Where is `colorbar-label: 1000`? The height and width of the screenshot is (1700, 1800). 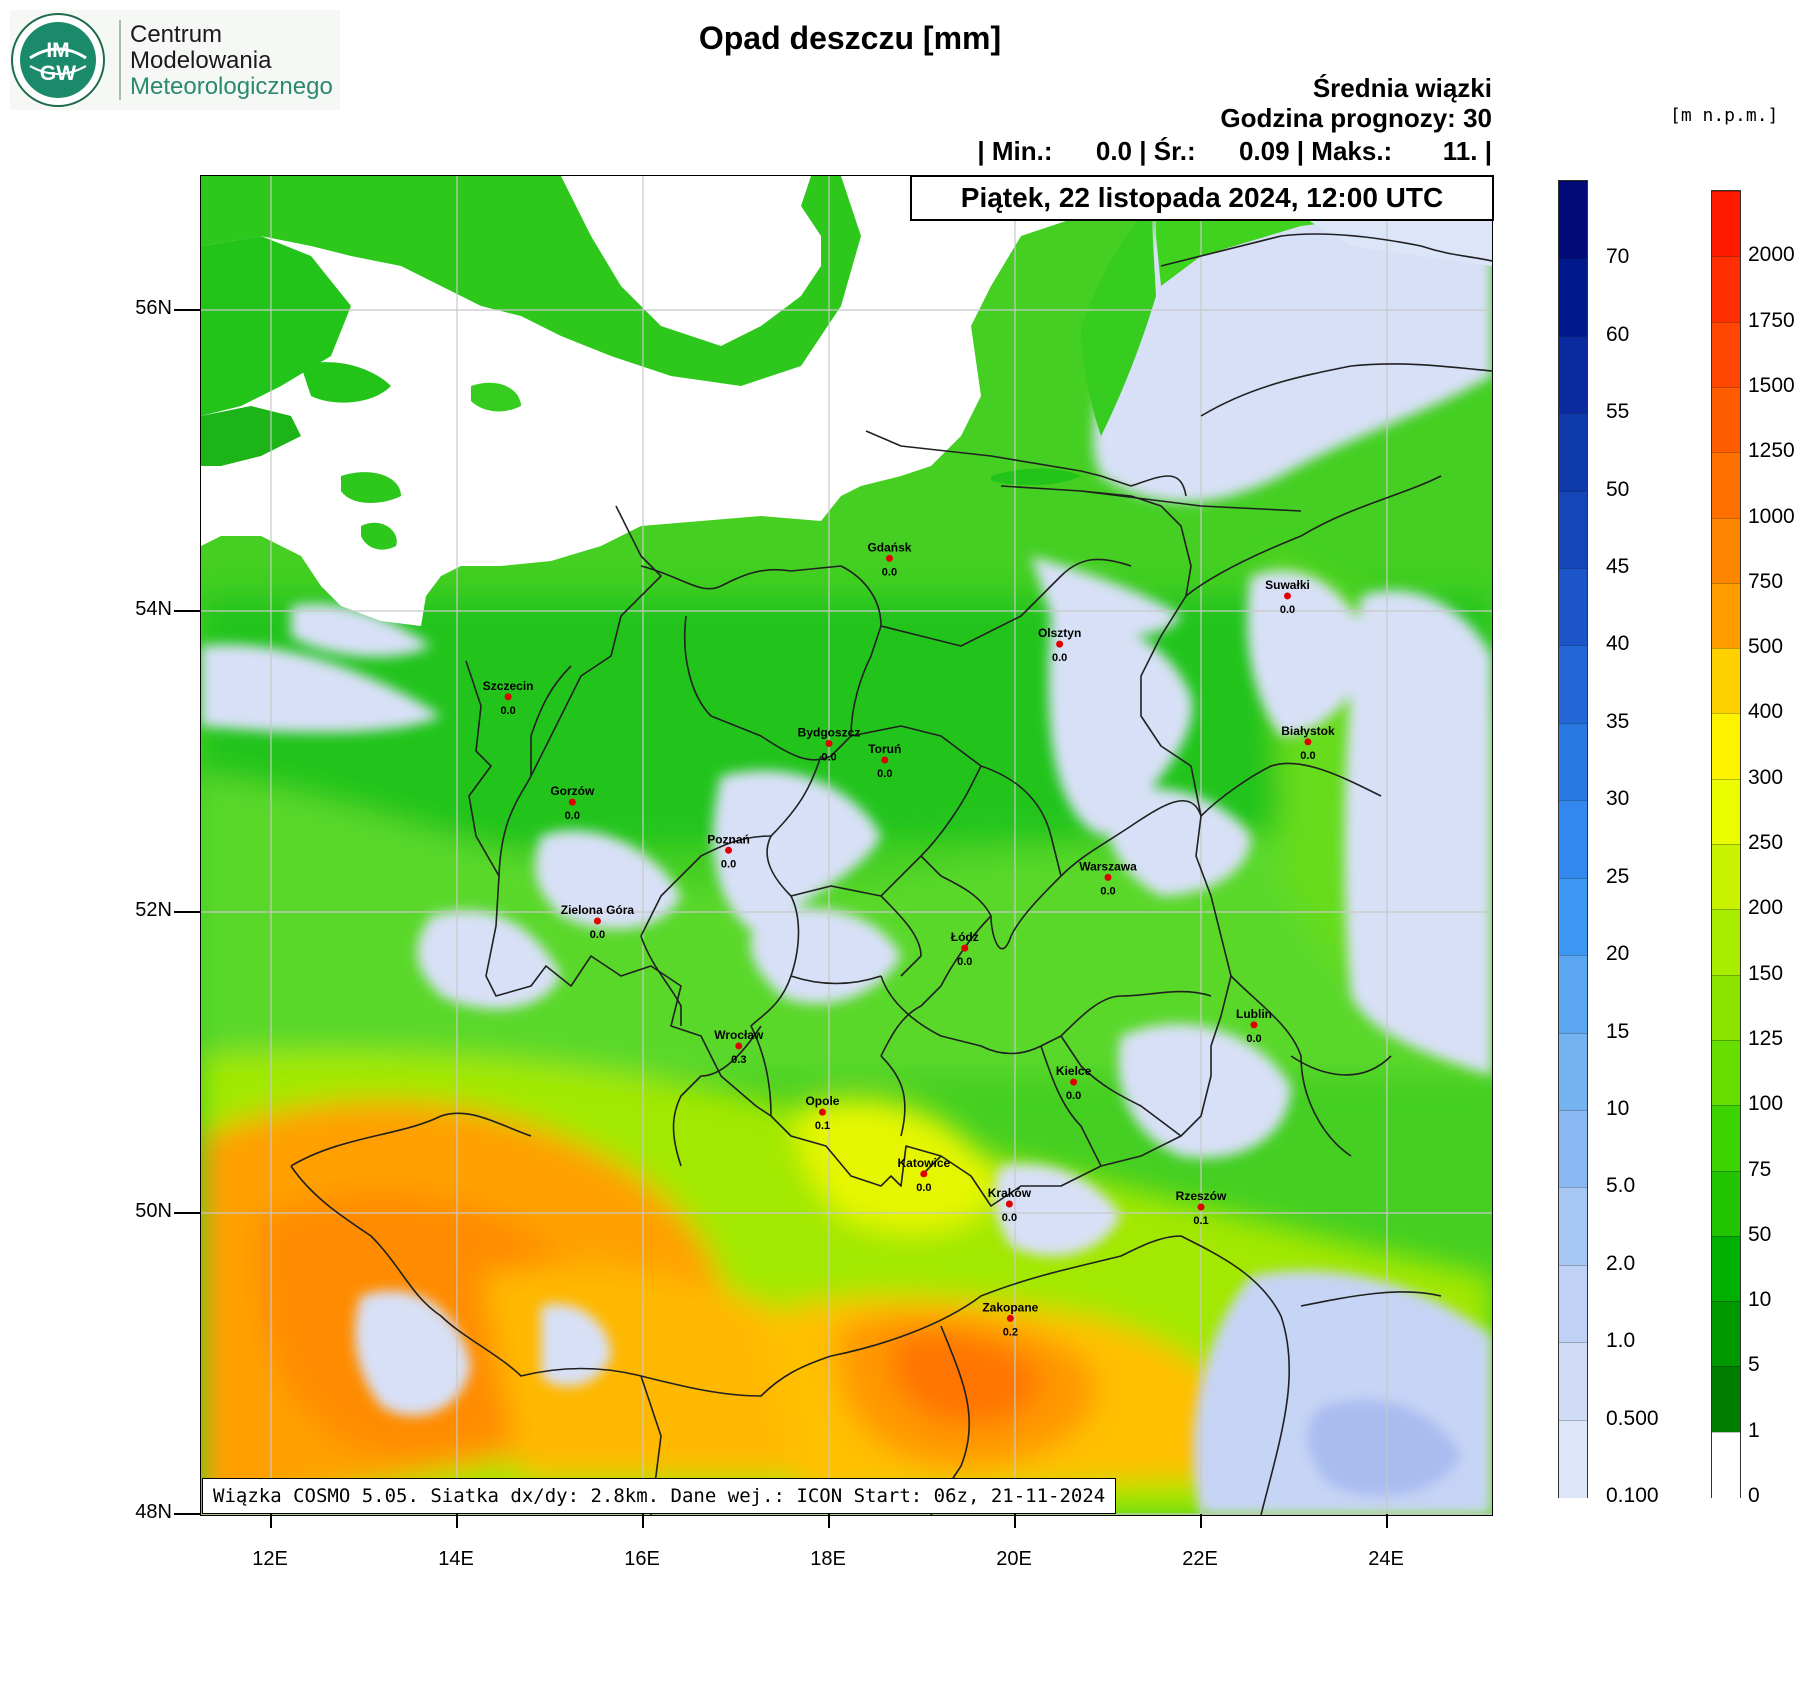 colorbar-label: 1000 is located at coordinates (1771, 516).